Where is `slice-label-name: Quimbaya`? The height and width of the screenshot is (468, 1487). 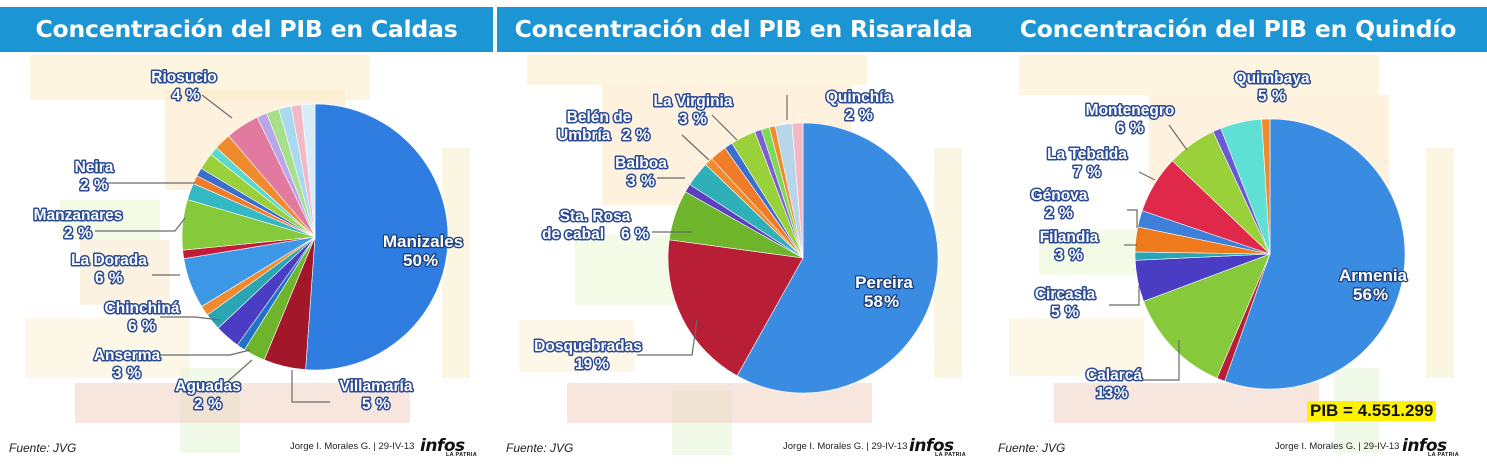
slice-label-name: Quimbaya is located at coordinates (1272, 78).